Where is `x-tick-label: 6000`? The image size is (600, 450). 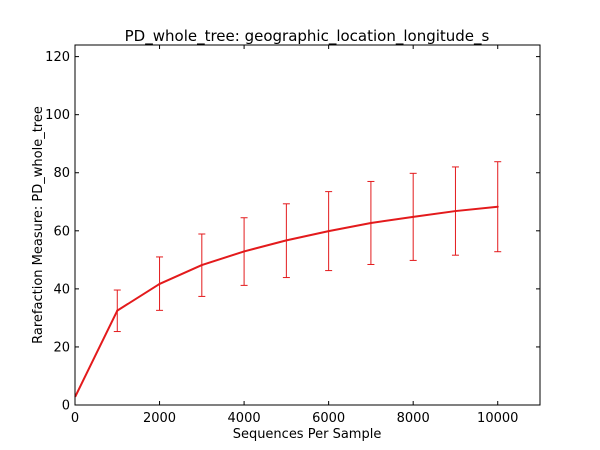 x-tick-label: 6000 is located at coordinates (328, 418).